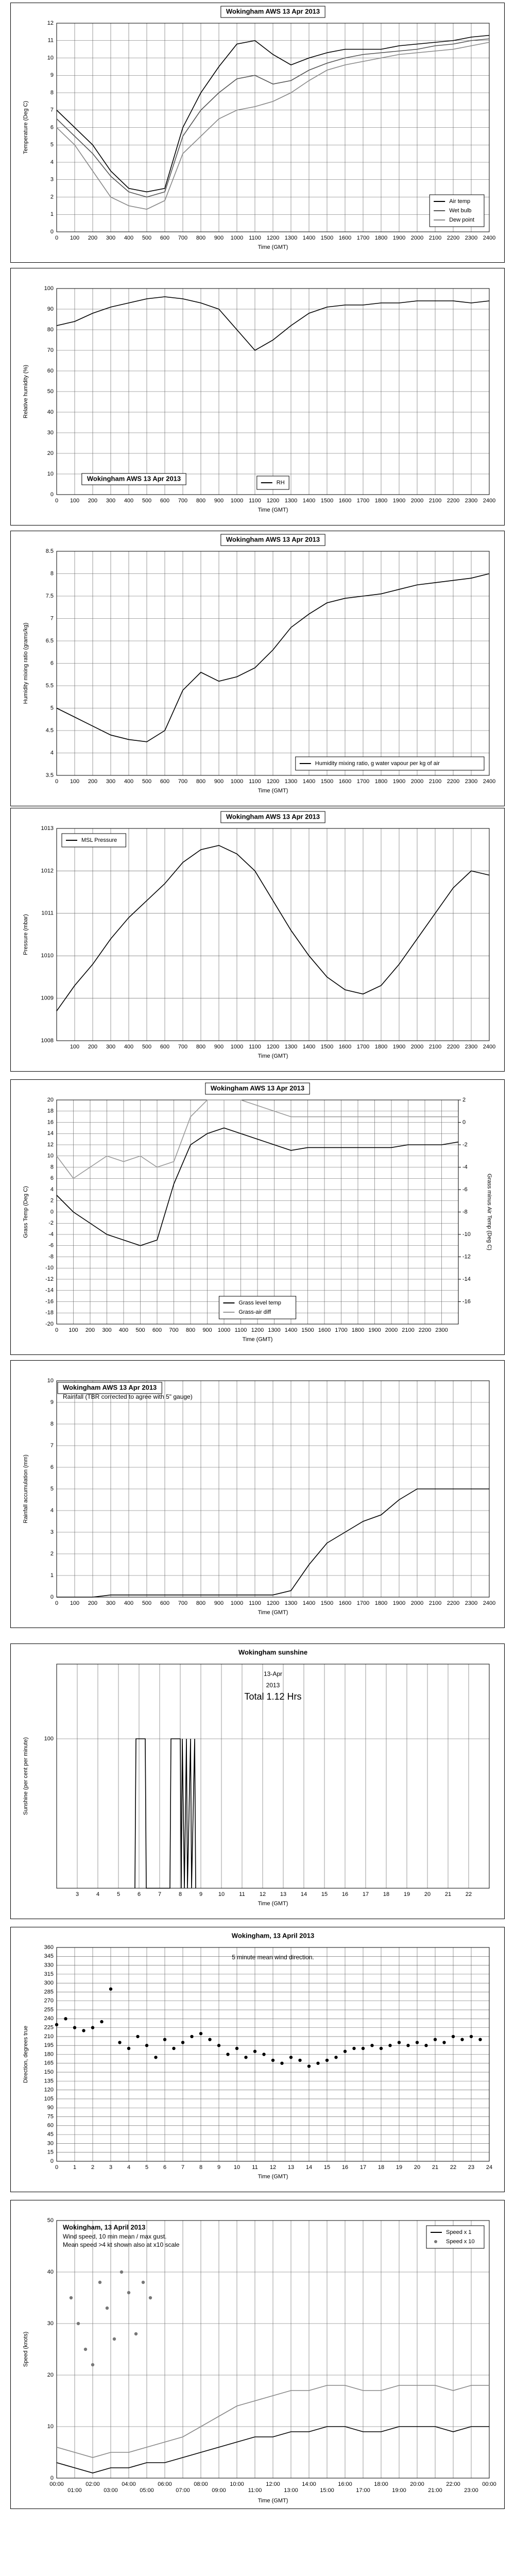  I want to click on x-tick-label: 06:00, so click(165, 2484).